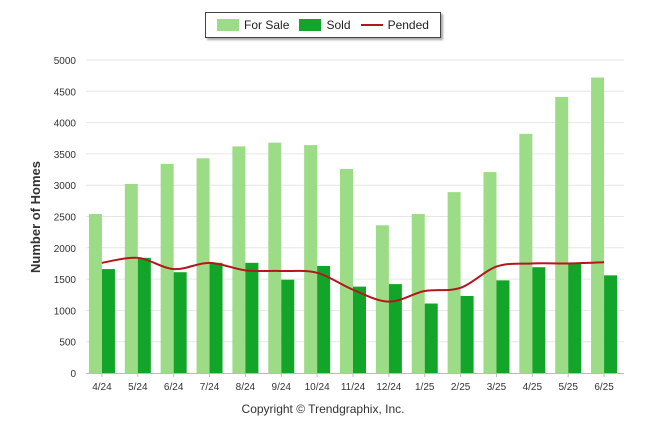  Describe the element at coordinates (604, 387) in the screenshot. I see `x-tick-label: 6/25` at that location.